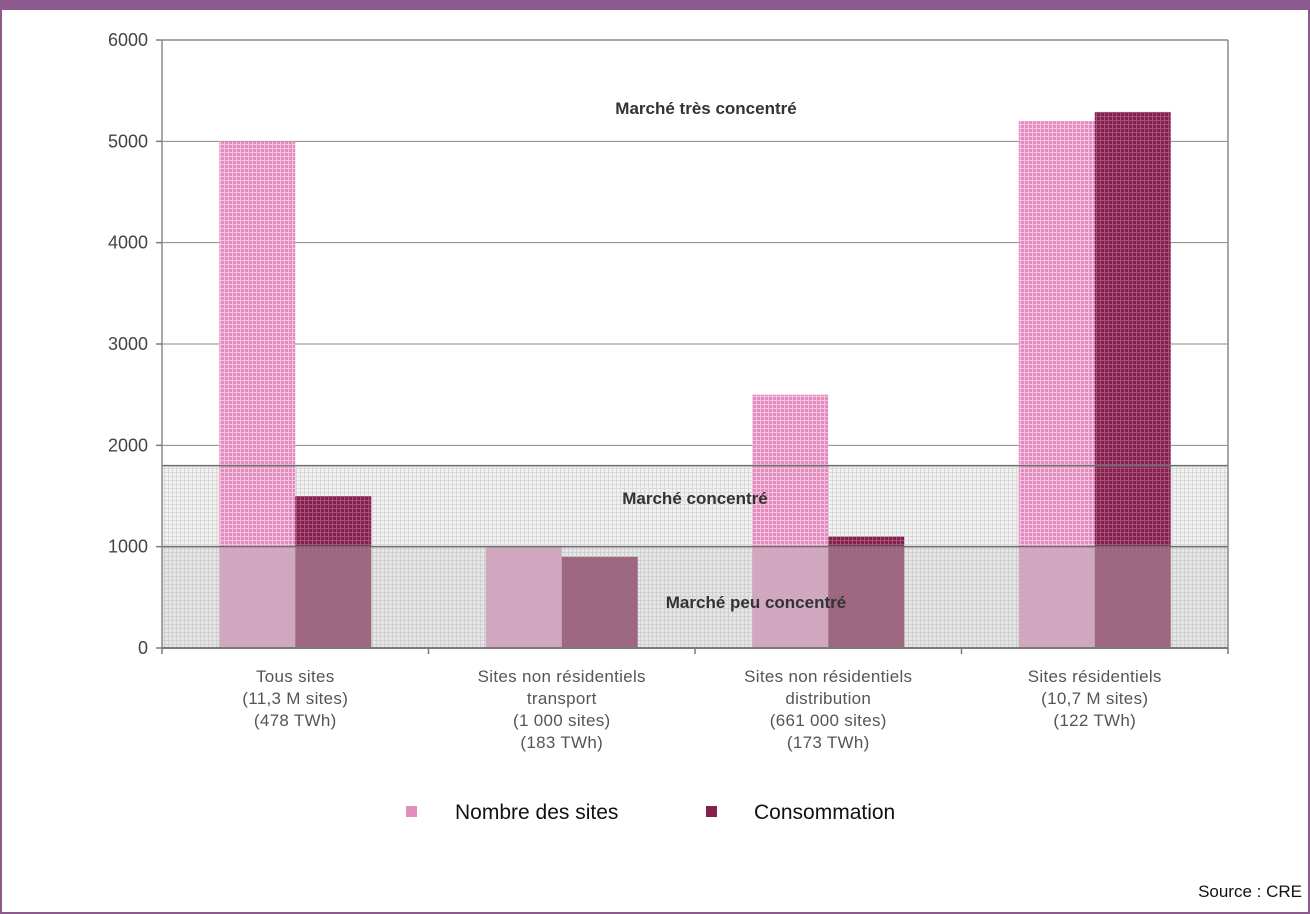 The height and width of the screenshot is (914, 1310). Describe the element at coordinates (695, 498) in the screenshot. I see `zone-label: Marché concentré` at that location.